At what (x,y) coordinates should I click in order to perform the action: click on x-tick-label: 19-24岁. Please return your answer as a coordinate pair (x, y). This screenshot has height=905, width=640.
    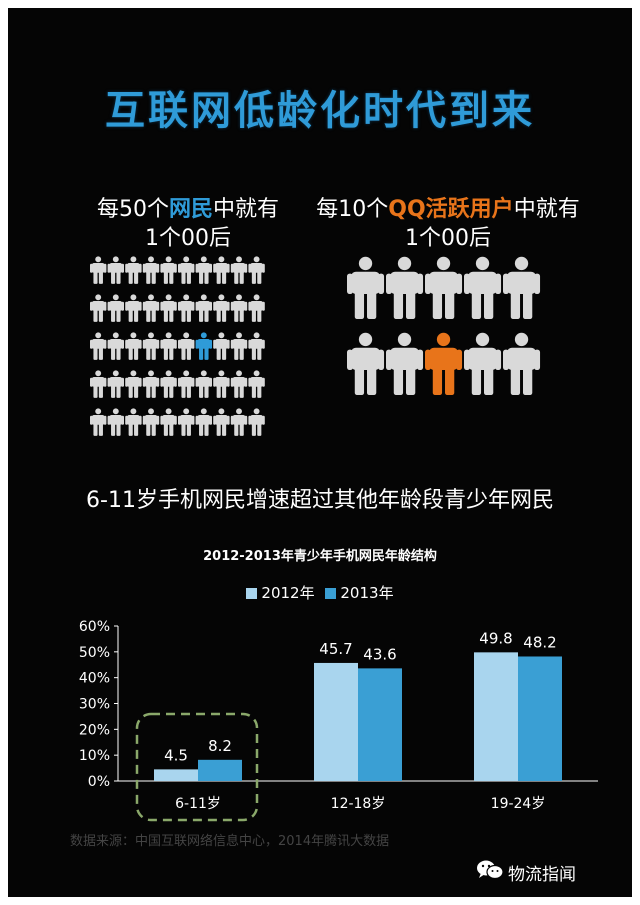
    Looking at the image, I should click on (518, 804).